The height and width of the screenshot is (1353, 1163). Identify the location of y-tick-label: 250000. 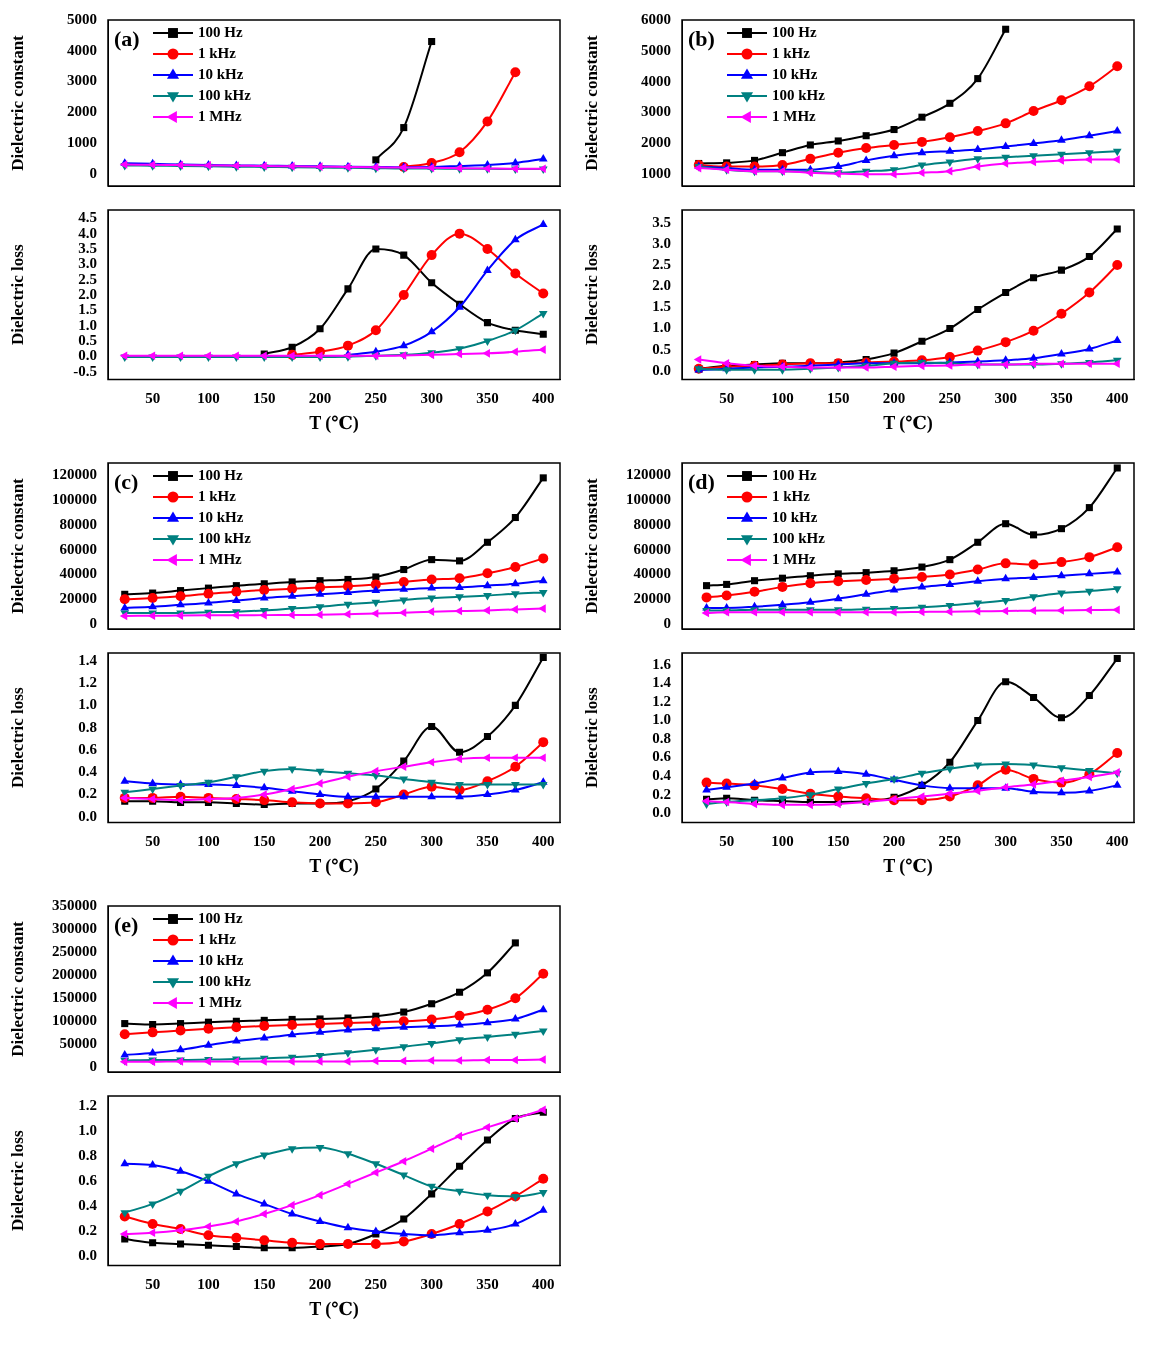
(74, 950).